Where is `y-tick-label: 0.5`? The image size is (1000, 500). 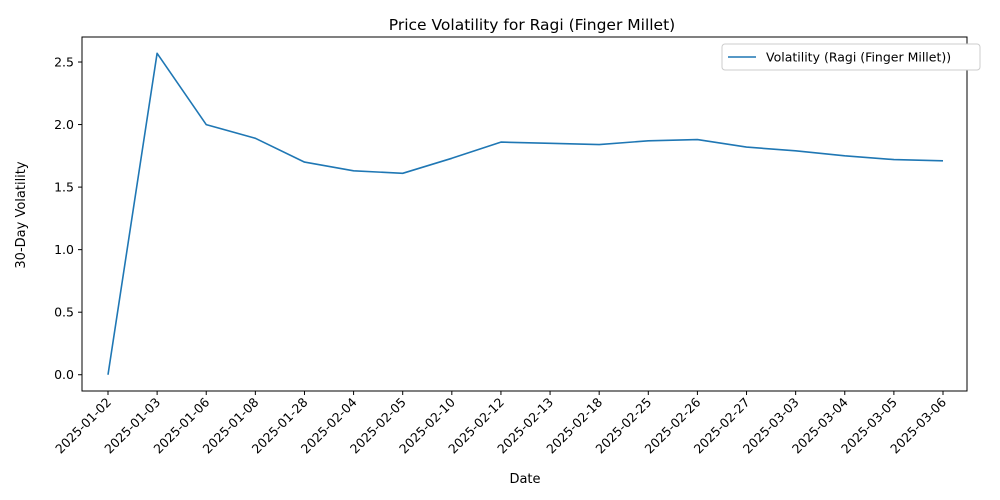
y-tick-label: 0.5 is located at coordinates (64, 312).